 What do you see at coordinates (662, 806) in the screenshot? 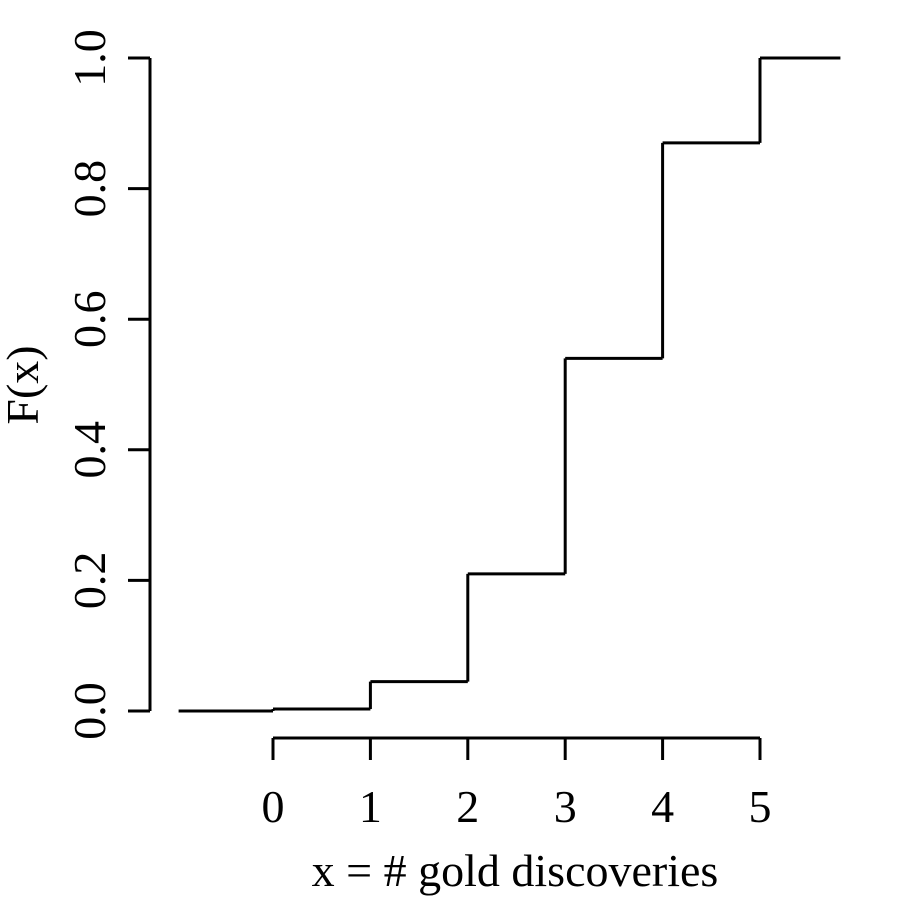
I see `x-tick-label: 4` at bounding box center [662, 806].